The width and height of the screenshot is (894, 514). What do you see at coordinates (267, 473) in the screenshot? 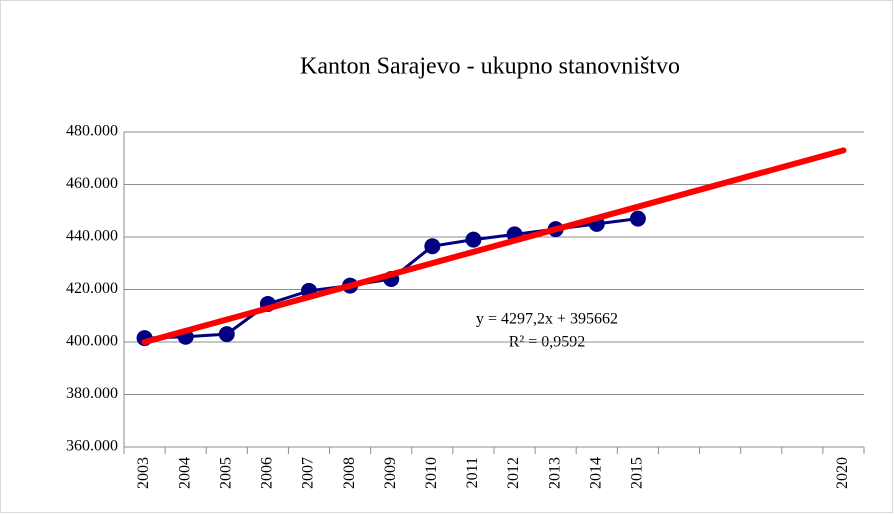
I see `x-tick-label: 2006` at bounding box center [267, 473].